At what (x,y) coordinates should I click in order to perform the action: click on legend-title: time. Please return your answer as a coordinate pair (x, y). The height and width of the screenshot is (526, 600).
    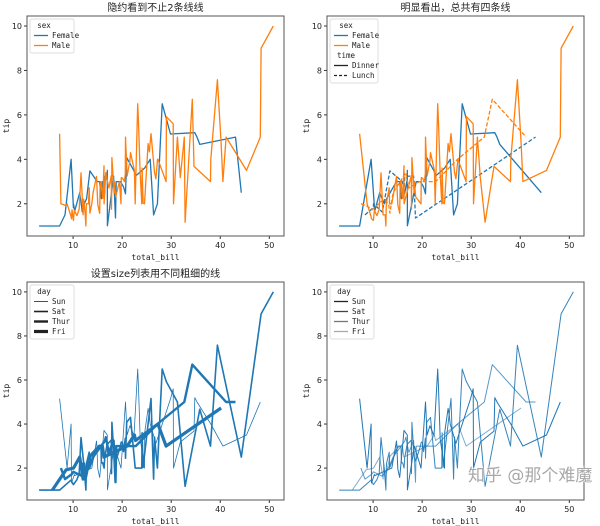
    Looking at the image, I should click on (346, 55).